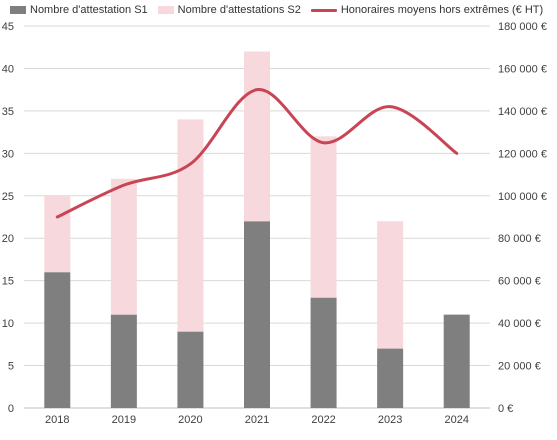  Describe the element at coordinates (522, 69) in the screenshot. I see `y-right-tick-label: 160 000 €` at that location.